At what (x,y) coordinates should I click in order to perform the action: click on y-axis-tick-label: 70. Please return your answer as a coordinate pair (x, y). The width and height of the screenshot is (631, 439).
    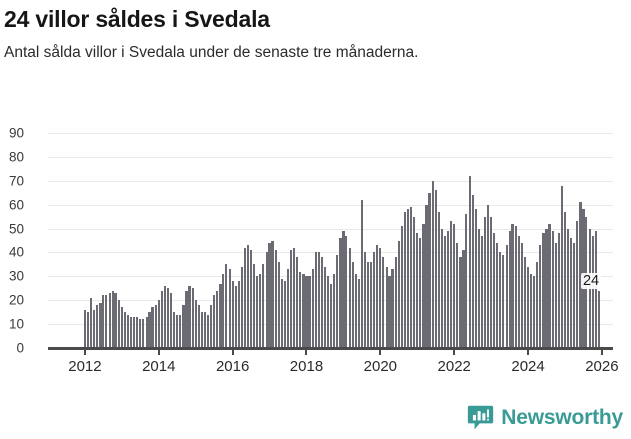
    Looking at the image, I should click on (16, 181).